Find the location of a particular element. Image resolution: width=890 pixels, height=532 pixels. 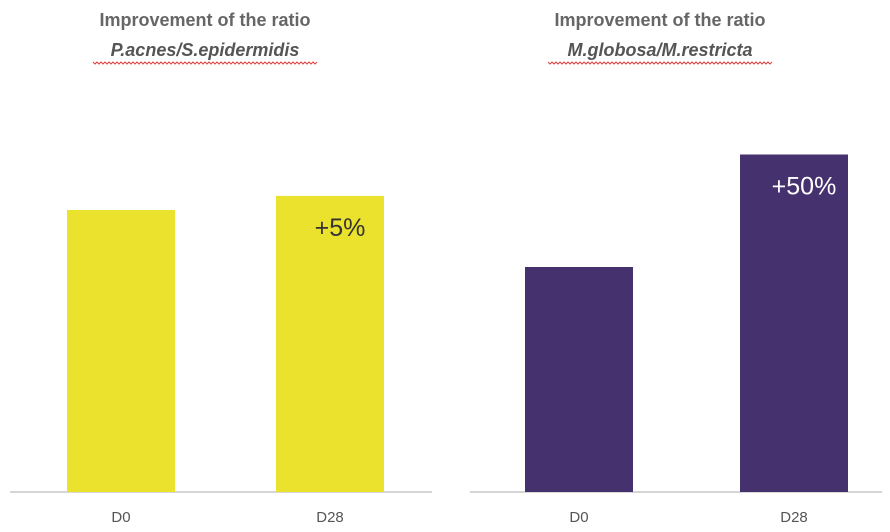

chart-subtitle: M.globosa/M.restricta is located at coordinates (659, 50).